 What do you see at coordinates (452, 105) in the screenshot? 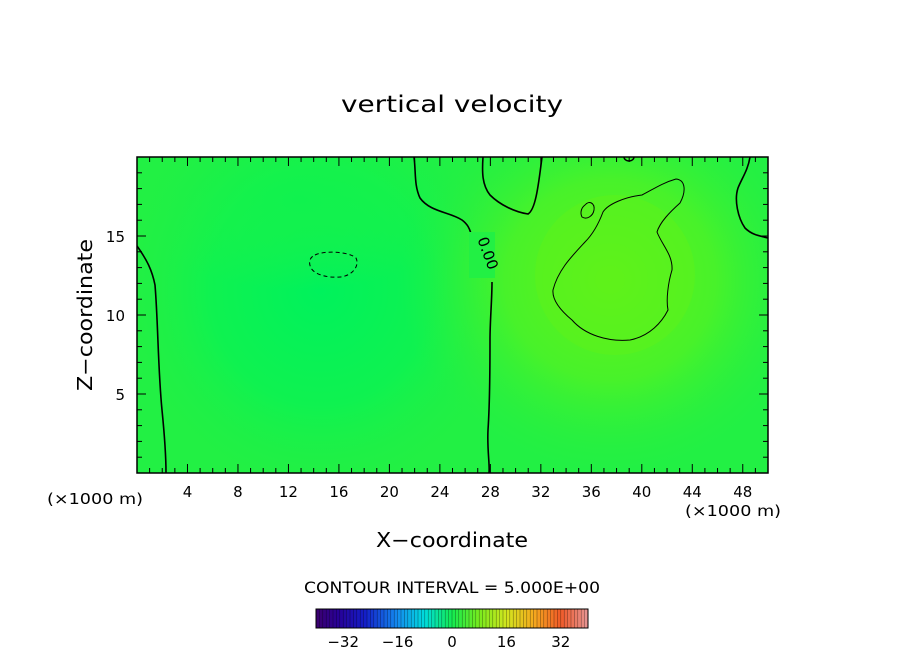
I see `chart-title: vertical velocity` at bounding box center [452, 105].